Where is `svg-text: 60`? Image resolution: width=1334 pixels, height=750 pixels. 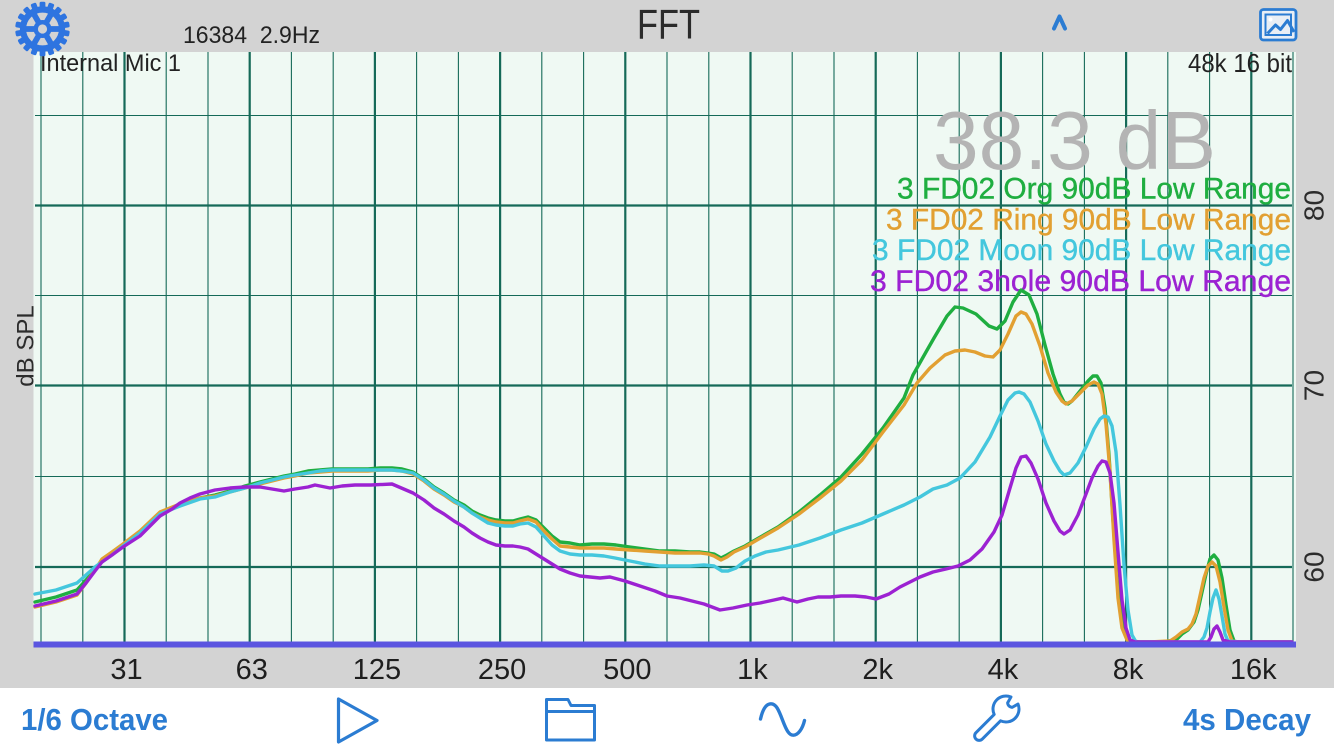
svg-text: 60 is located at coordinates (1313, 566).